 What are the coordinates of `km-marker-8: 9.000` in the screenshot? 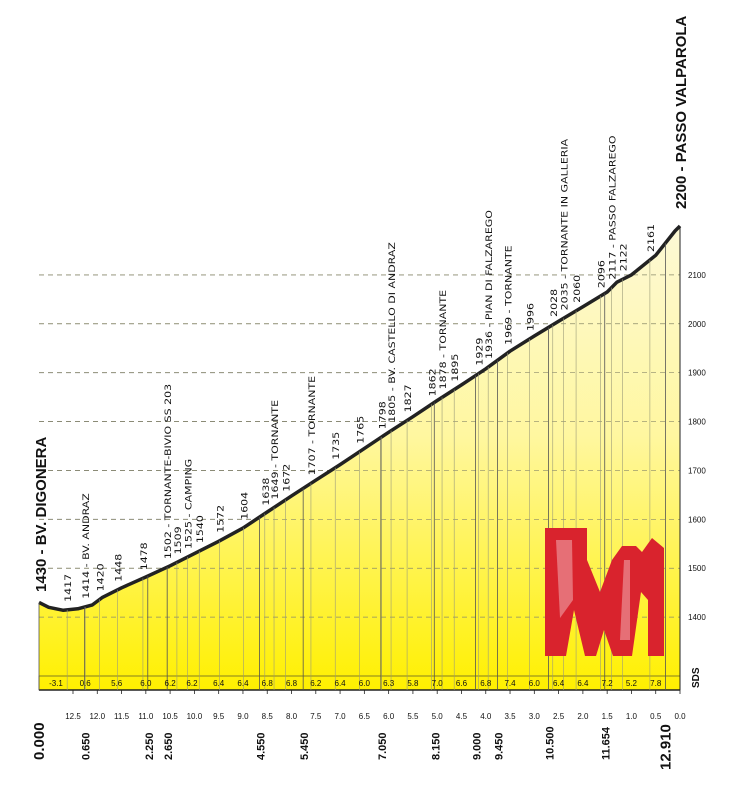 It's located at (478, 746).